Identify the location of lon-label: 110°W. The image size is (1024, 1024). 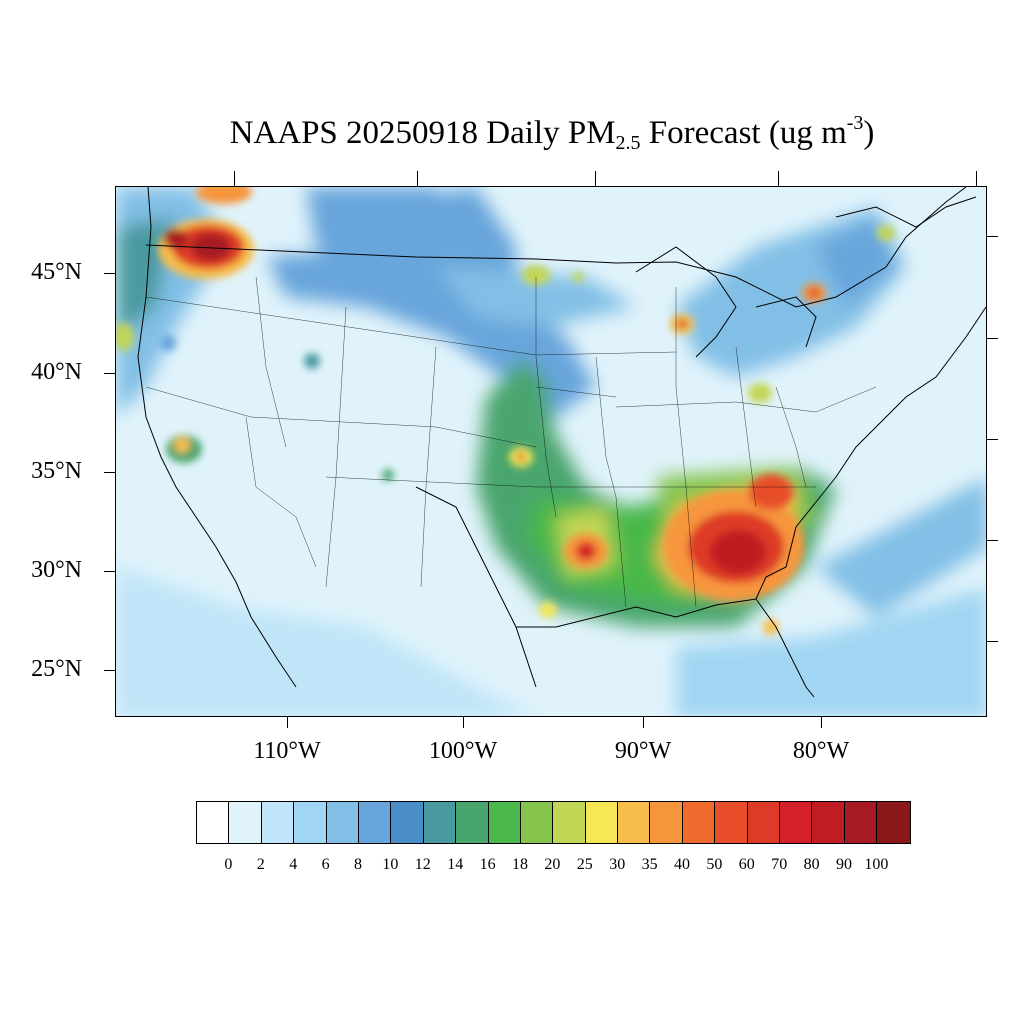
(287, 751).